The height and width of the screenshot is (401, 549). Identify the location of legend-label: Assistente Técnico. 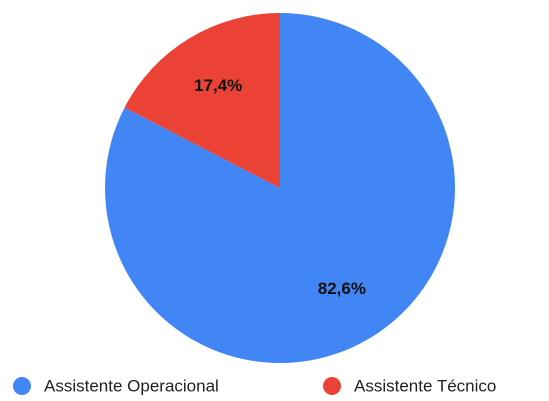
(425, 385).